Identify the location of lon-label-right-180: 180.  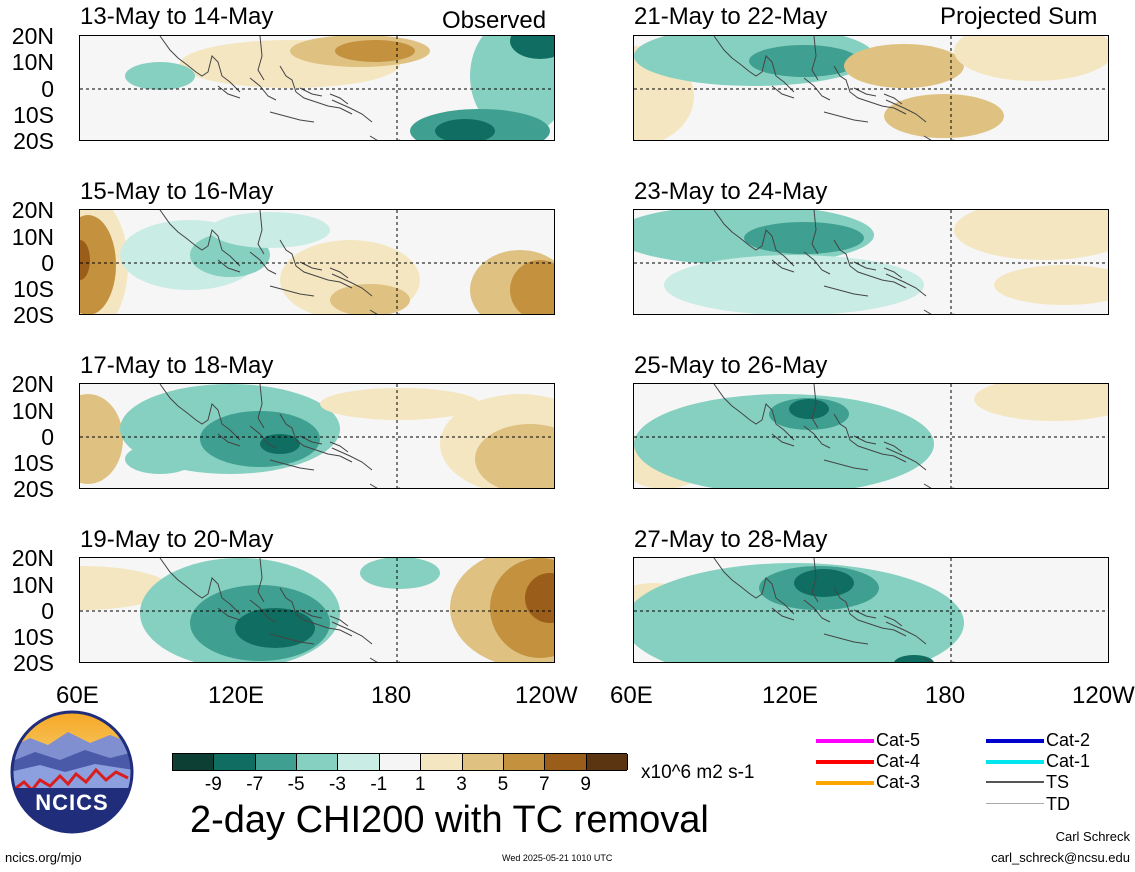
(945, 695).